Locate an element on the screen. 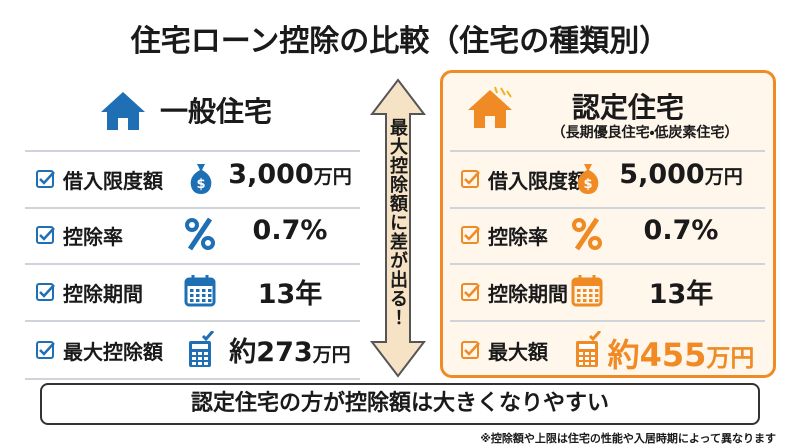 The width and height of the screenshot is (800, 447). value: 3,000 is located at coordinates (271, 174).